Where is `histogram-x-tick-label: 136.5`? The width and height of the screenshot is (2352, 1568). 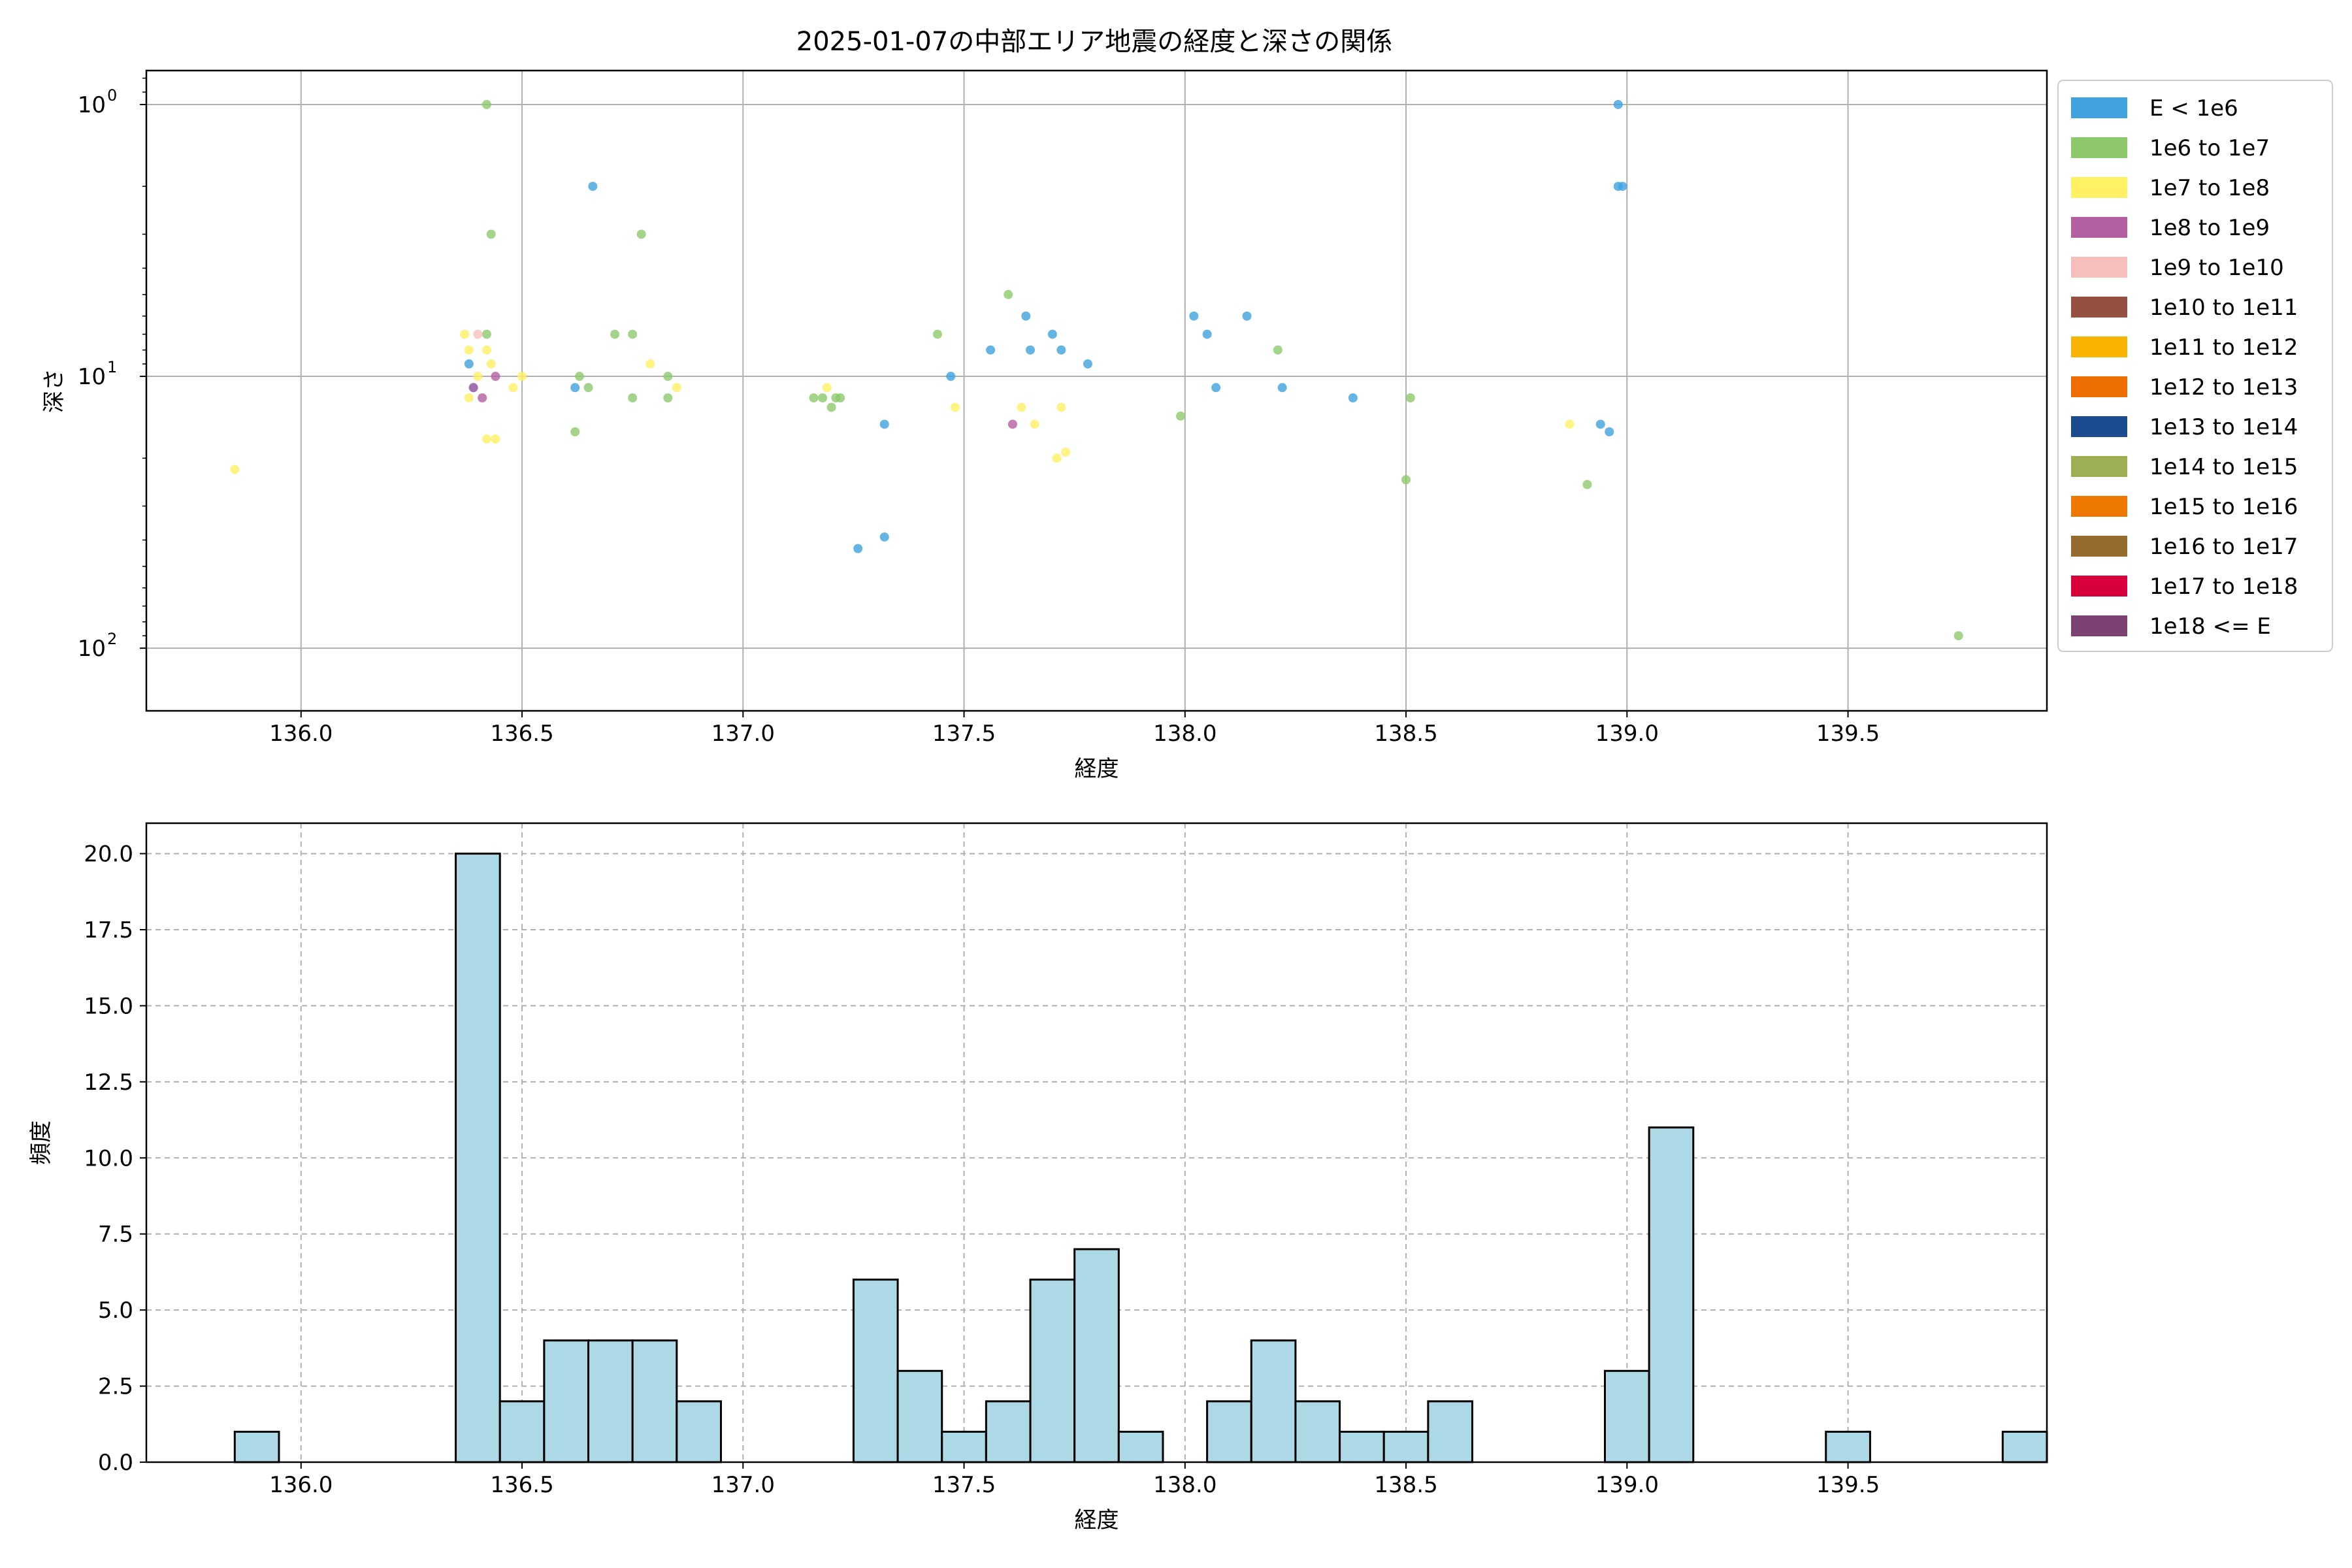 histogram-x-tick-label: 136.5 is located at coordinates (521, 1485).